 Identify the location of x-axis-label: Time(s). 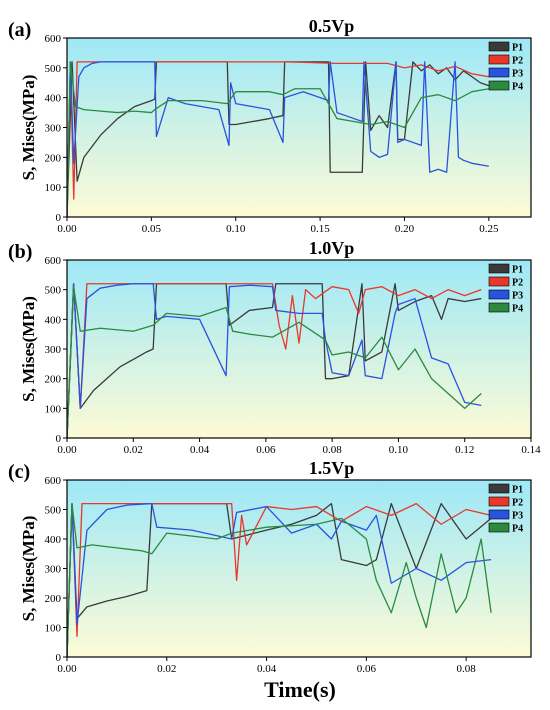
(300, 689).